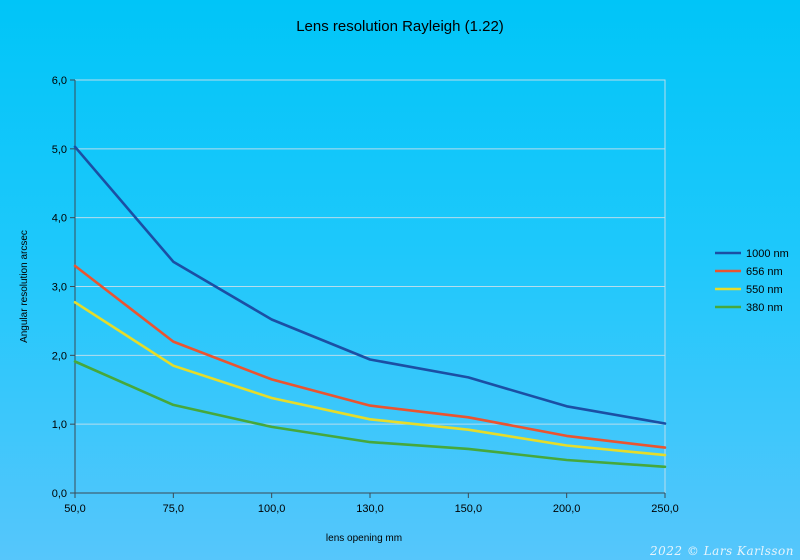 This screenshot has height=560, width=800. What do you see at coordinates (764, 290) in the screenshot?
I see `legend-label: 550 nm` at bounding box center [764, 290].